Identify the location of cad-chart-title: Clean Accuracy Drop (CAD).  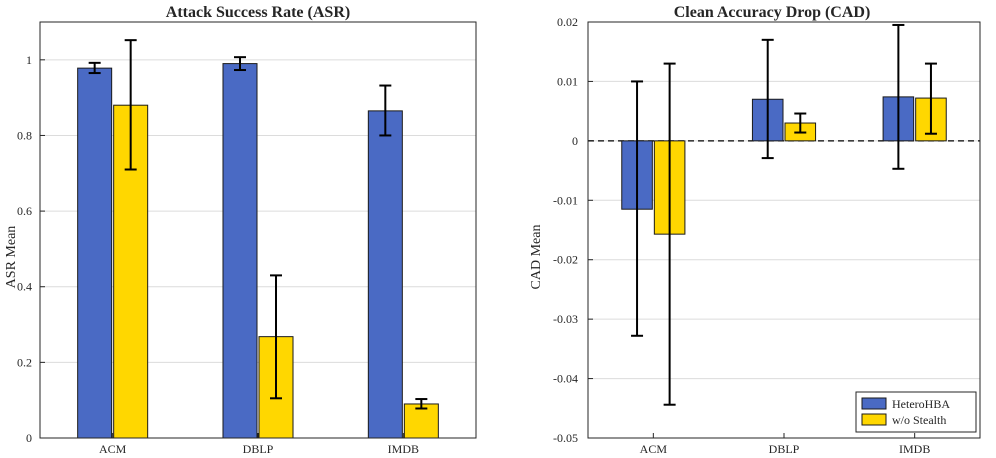
(772, 12).